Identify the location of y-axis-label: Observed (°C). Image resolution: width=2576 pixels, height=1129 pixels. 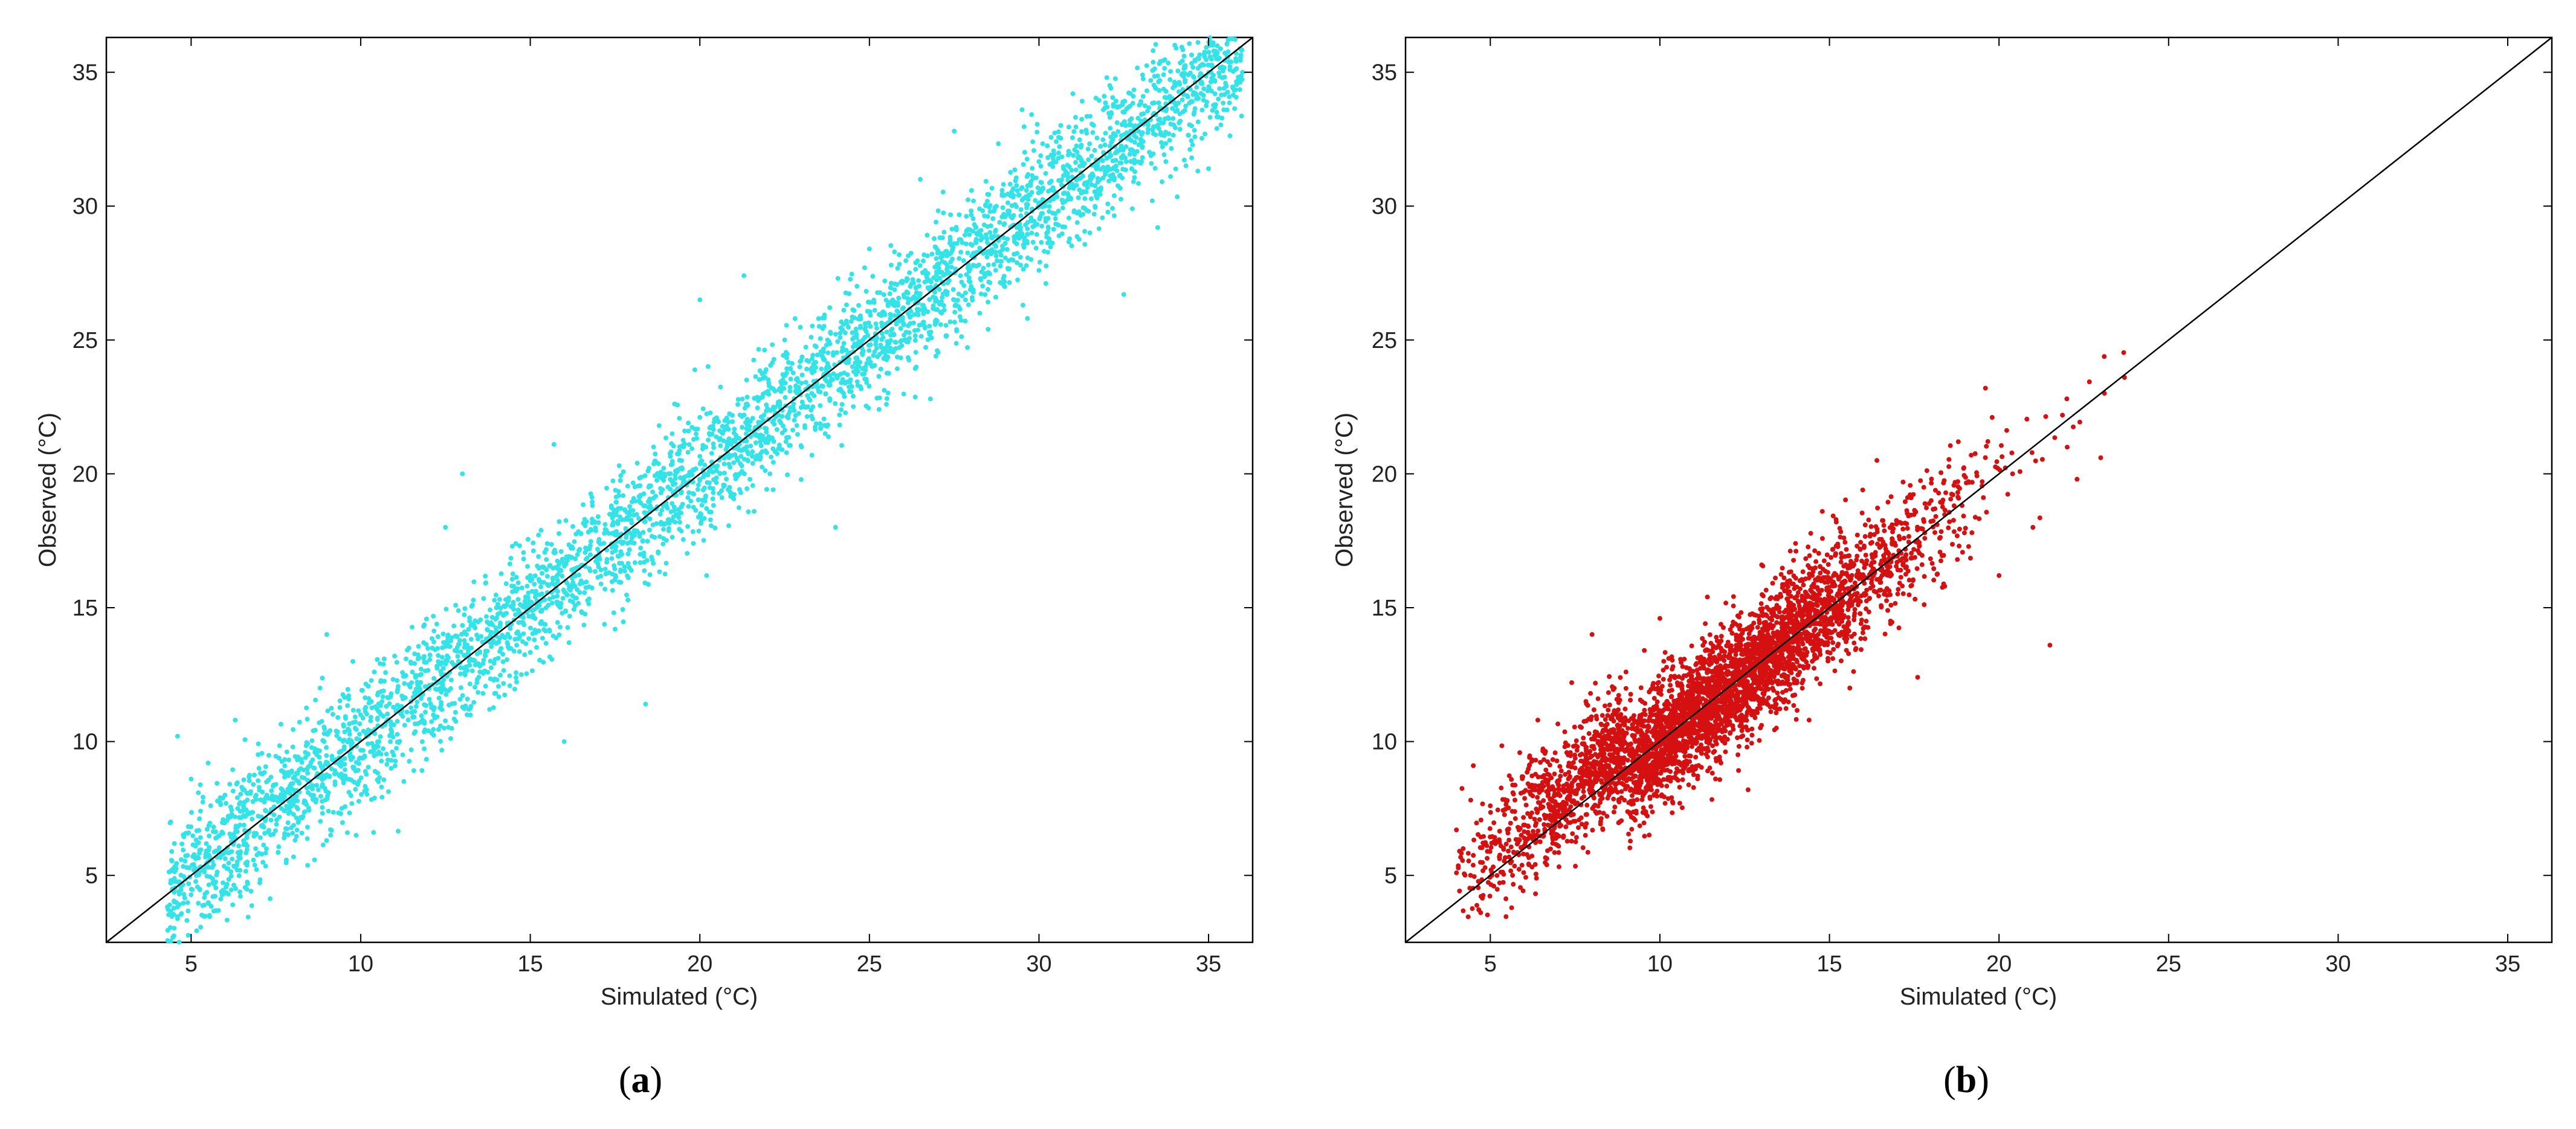
(48, 490).